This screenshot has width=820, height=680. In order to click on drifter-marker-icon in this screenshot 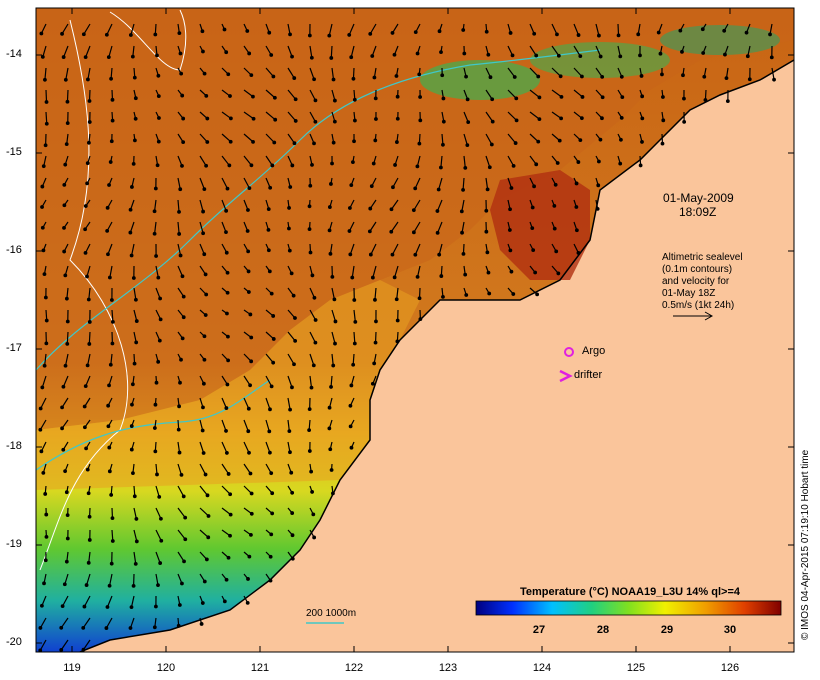, I will do `click(566, 376)`.